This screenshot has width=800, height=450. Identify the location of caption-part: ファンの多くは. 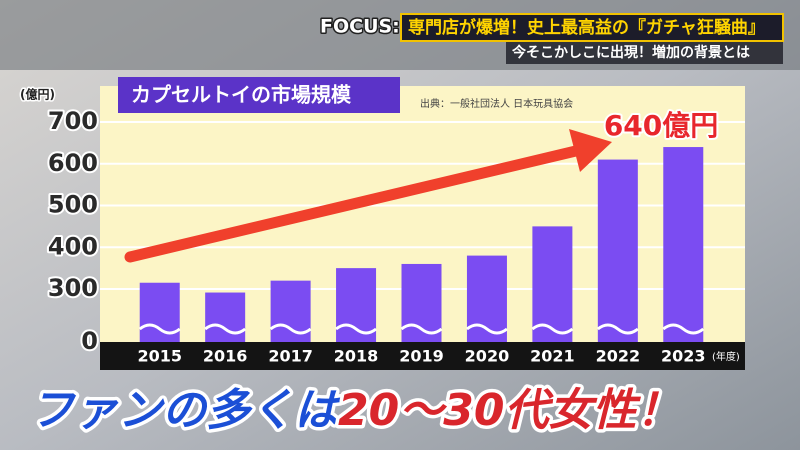
(186, 410).